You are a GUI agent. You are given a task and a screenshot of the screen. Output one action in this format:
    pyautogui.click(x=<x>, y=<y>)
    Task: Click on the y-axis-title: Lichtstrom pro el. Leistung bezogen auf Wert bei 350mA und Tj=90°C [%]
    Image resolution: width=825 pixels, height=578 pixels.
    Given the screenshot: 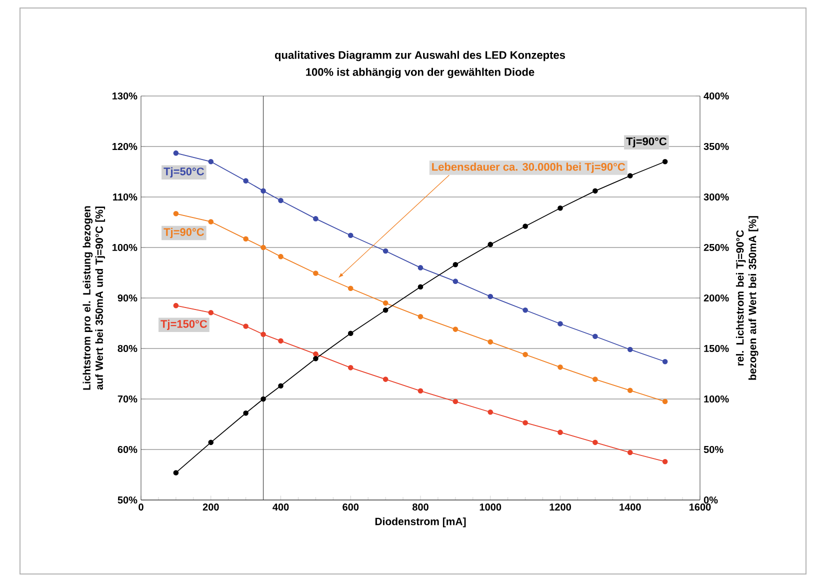 What is the action you would take?
    pyautogui.click(x=94, y=298)
    